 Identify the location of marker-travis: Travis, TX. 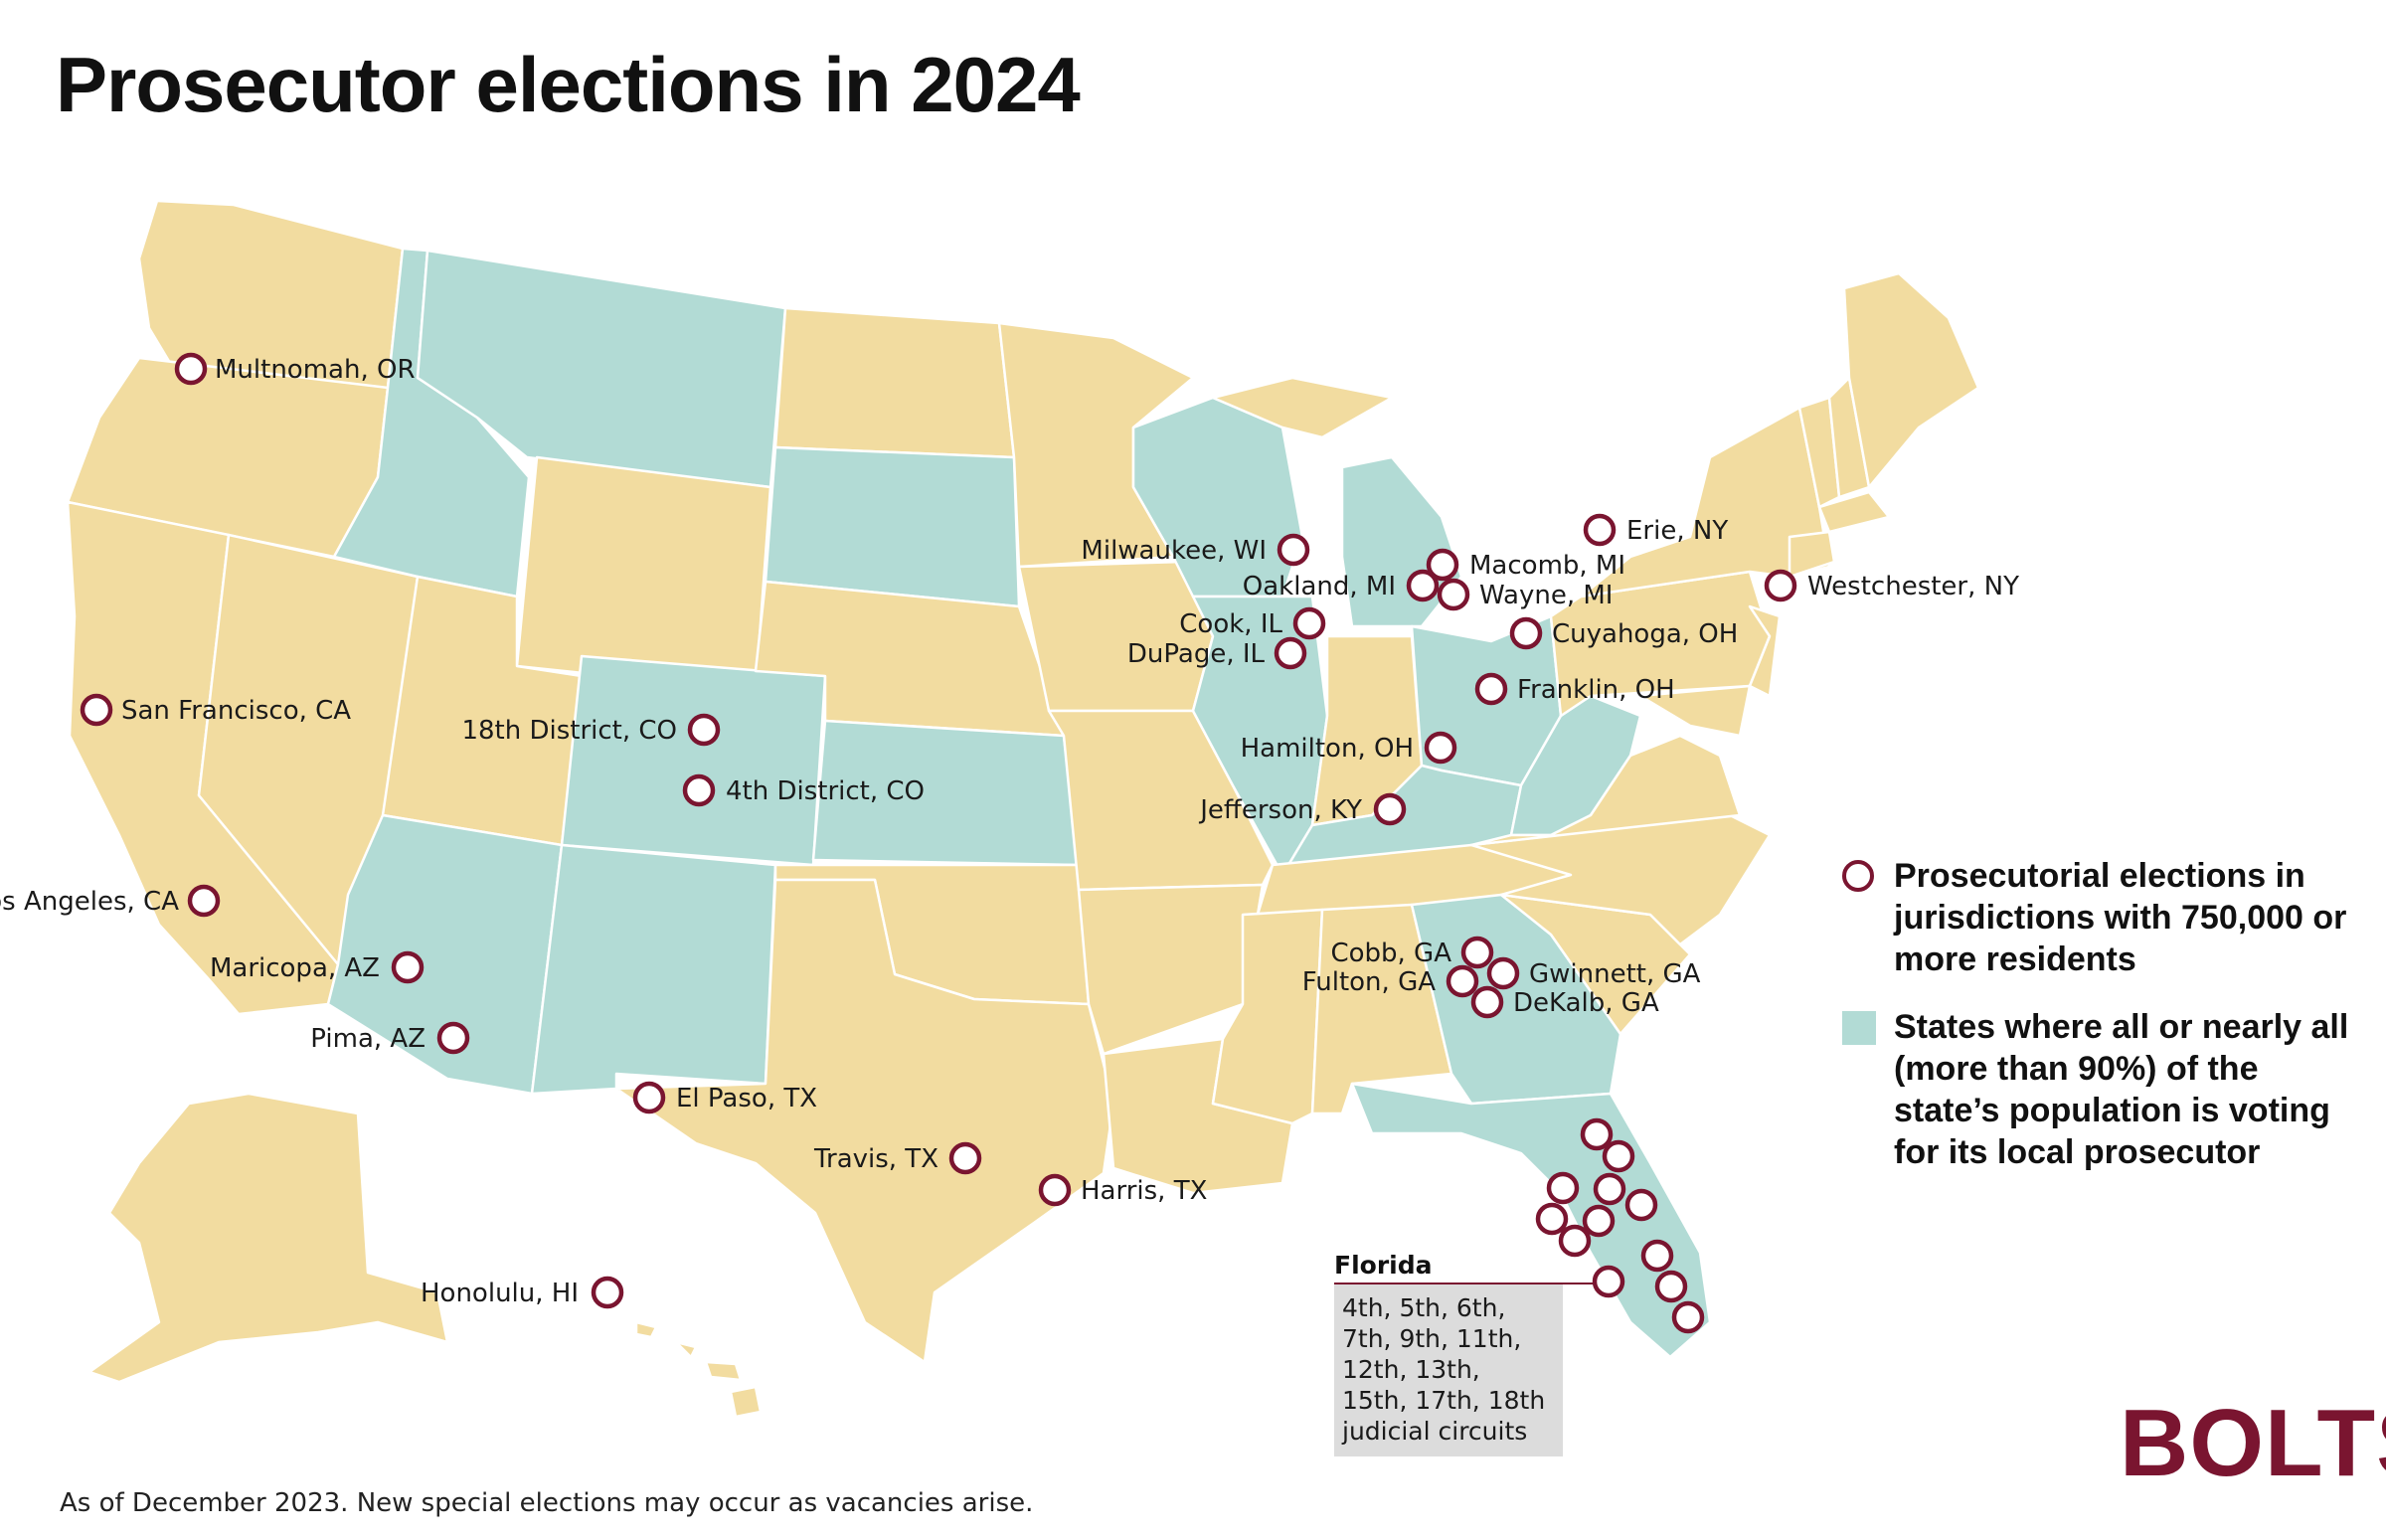
(897, 1158).